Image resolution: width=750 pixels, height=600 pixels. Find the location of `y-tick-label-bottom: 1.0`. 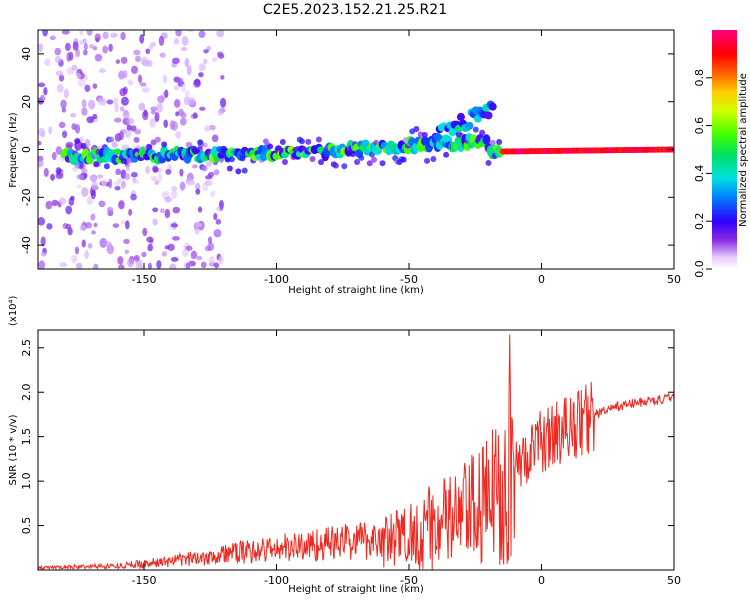

y-tick-label-bottom: 1.0 is located at coordinates (26, 481).